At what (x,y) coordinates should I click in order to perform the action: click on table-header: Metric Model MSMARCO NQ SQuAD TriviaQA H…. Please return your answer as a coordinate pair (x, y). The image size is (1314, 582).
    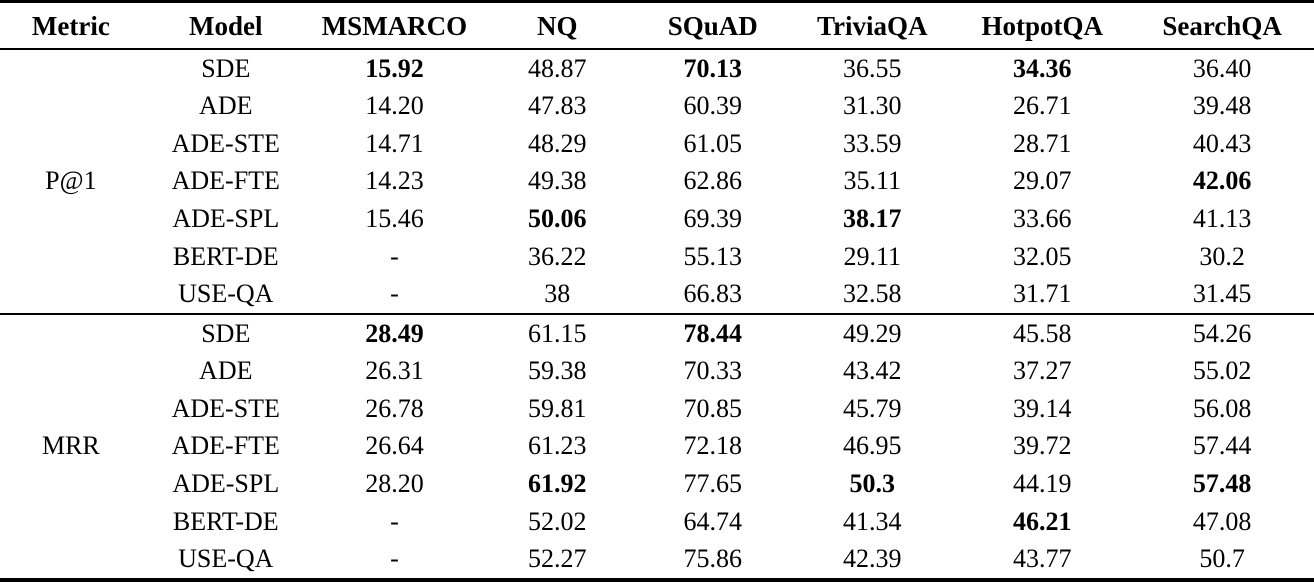
    Looking at the image, I should click on (657, 25).